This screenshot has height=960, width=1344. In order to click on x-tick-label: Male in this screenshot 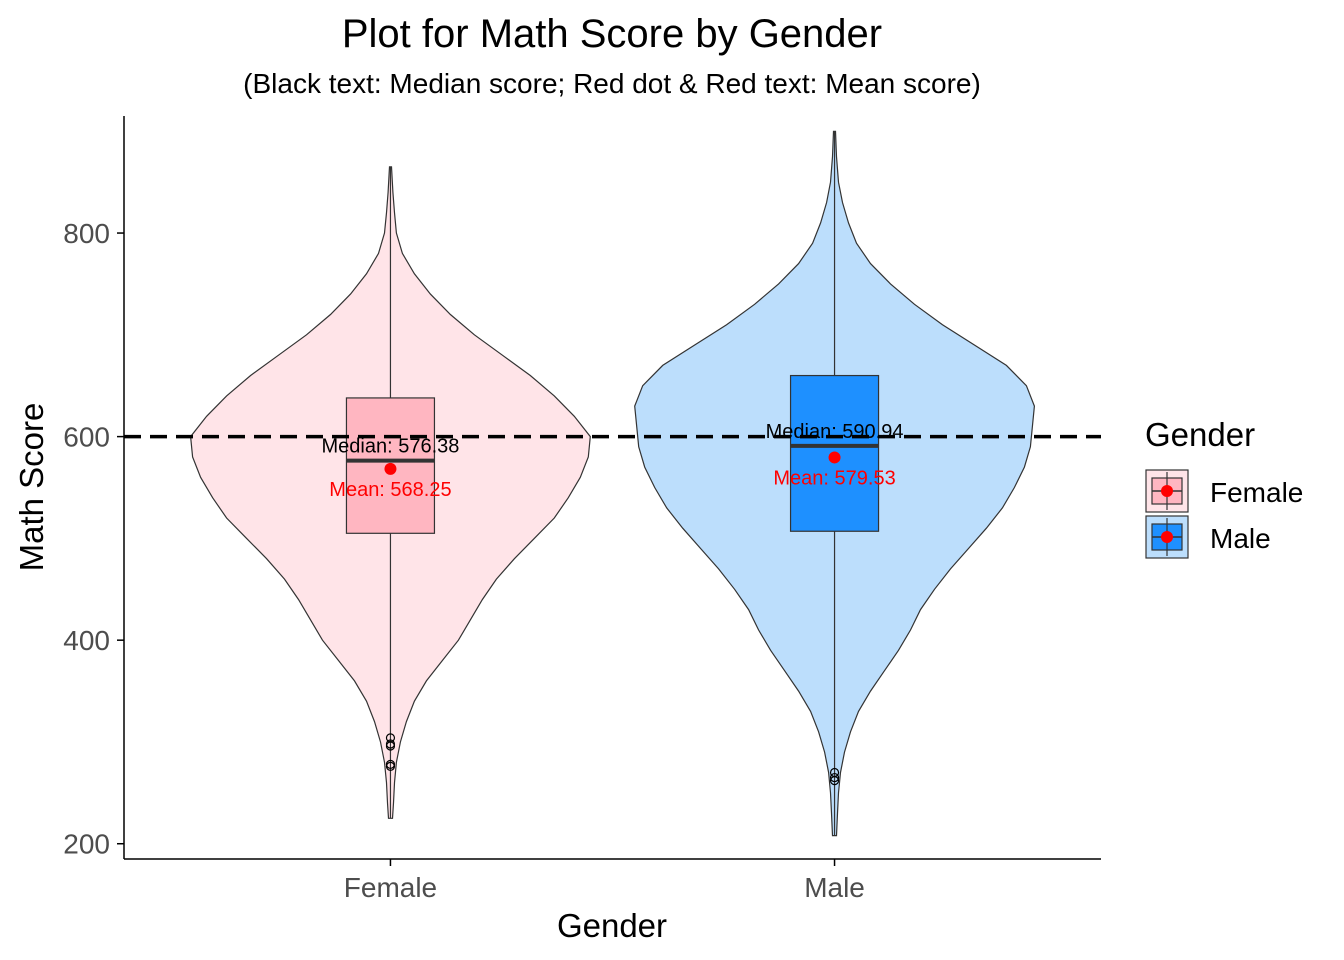, I will do `click(834, 887)`.